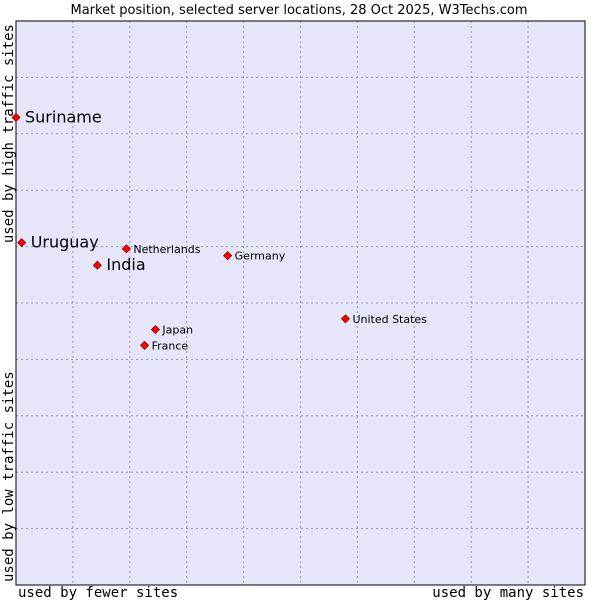 The image size is (600, 600). Describe the element at coordinates (389, 319) in the screenshot. I see `point-label-united-states: United States` at that location.